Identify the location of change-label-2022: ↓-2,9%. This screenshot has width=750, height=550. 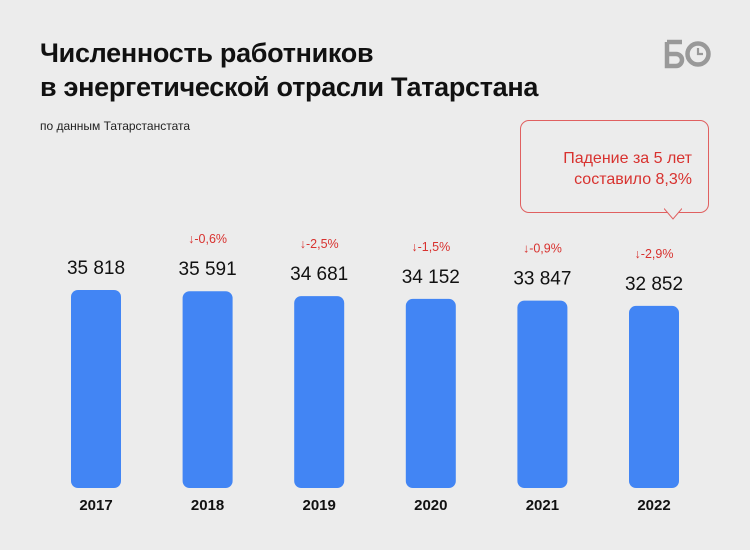
(654, 254).